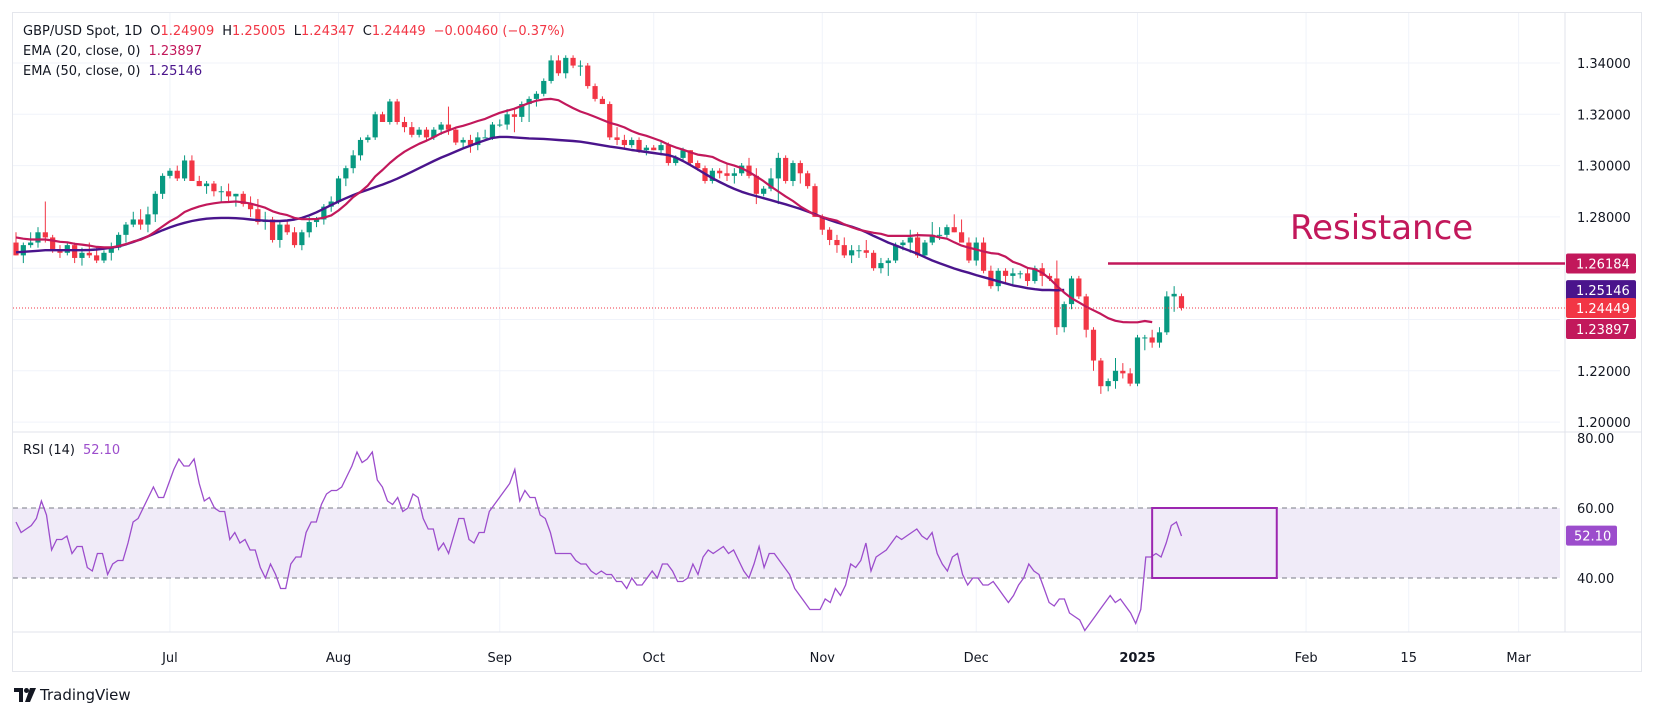  I want to click on rsi-axis: 80.00 60.00 40.00, so click(1595, 509).